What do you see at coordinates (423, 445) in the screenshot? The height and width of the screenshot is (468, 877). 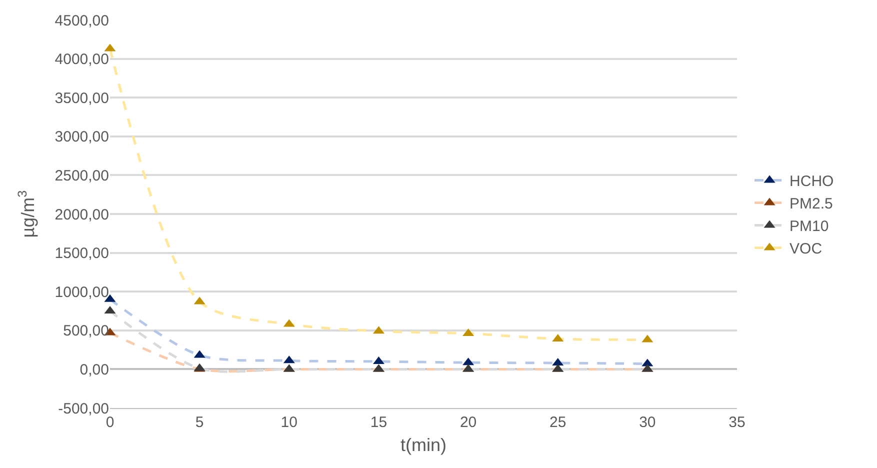 I see `x-axis-title: t(min)` at bounding box center [423, 445].